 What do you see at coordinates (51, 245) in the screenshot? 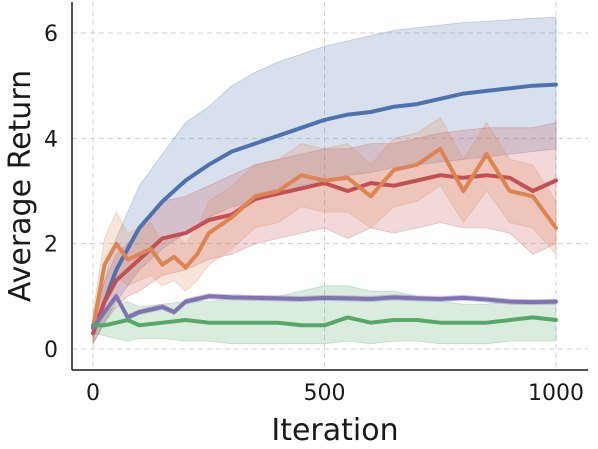
I see `y-tick-label: 2` at bounding box center [51, 245].